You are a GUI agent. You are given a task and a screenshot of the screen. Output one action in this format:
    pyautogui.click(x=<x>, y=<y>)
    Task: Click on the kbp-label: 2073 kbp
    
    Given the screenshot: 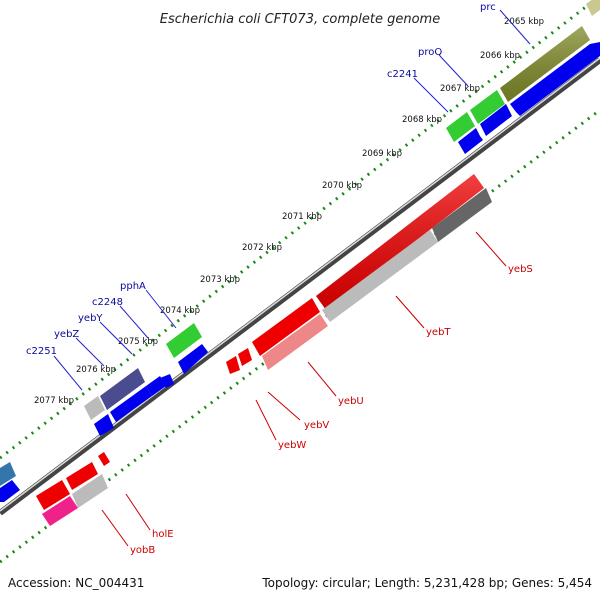 What is the action you would take?
    pyautogui.click(x=220, y=280)
    